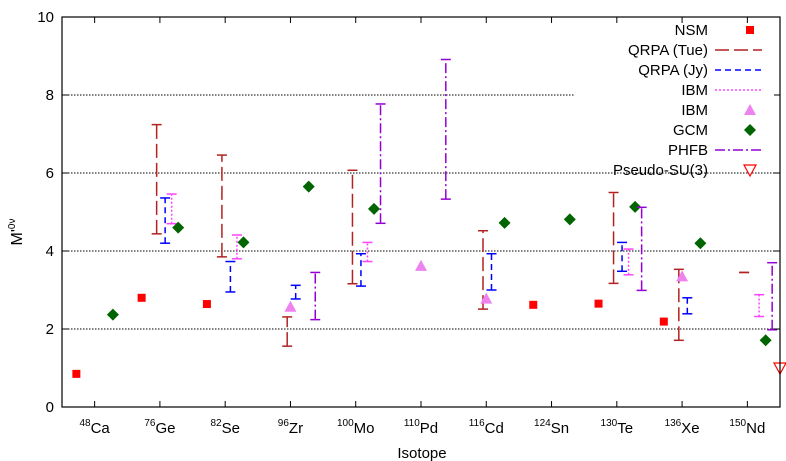  Describe the element at coordinates (668, 50) in the screenshot. I see `legend-label-qrpa-tue-1: QRPA (Tue)` at that location.